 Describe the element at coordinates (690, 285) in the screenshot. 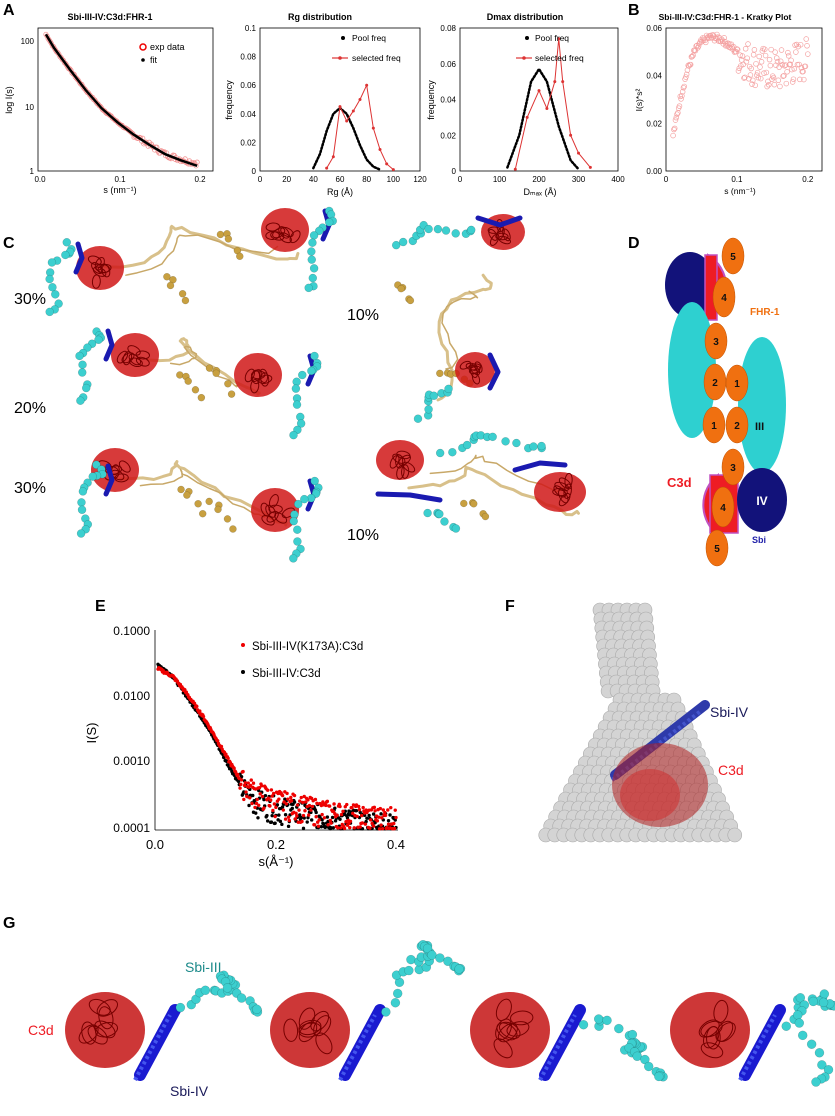

I see `sbi-iv-top-domain` at that location.